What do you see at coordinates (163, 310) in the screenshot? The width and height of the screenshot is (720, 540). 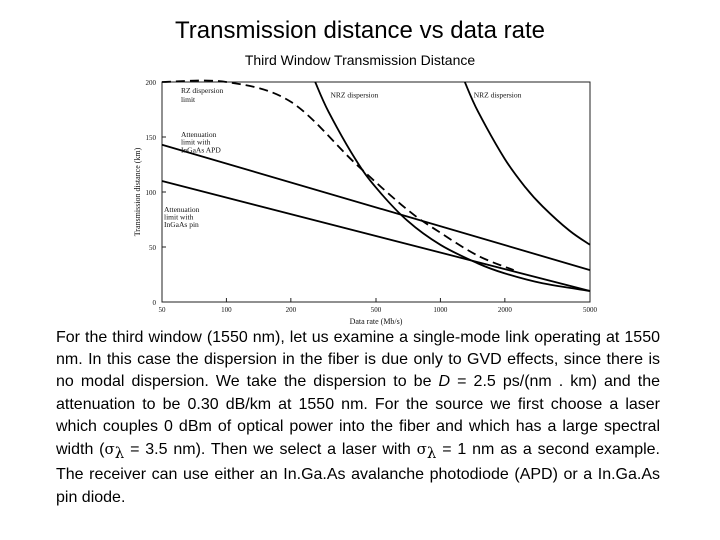 I see `x-tick-label: 50` at bounding box center [163, 310].